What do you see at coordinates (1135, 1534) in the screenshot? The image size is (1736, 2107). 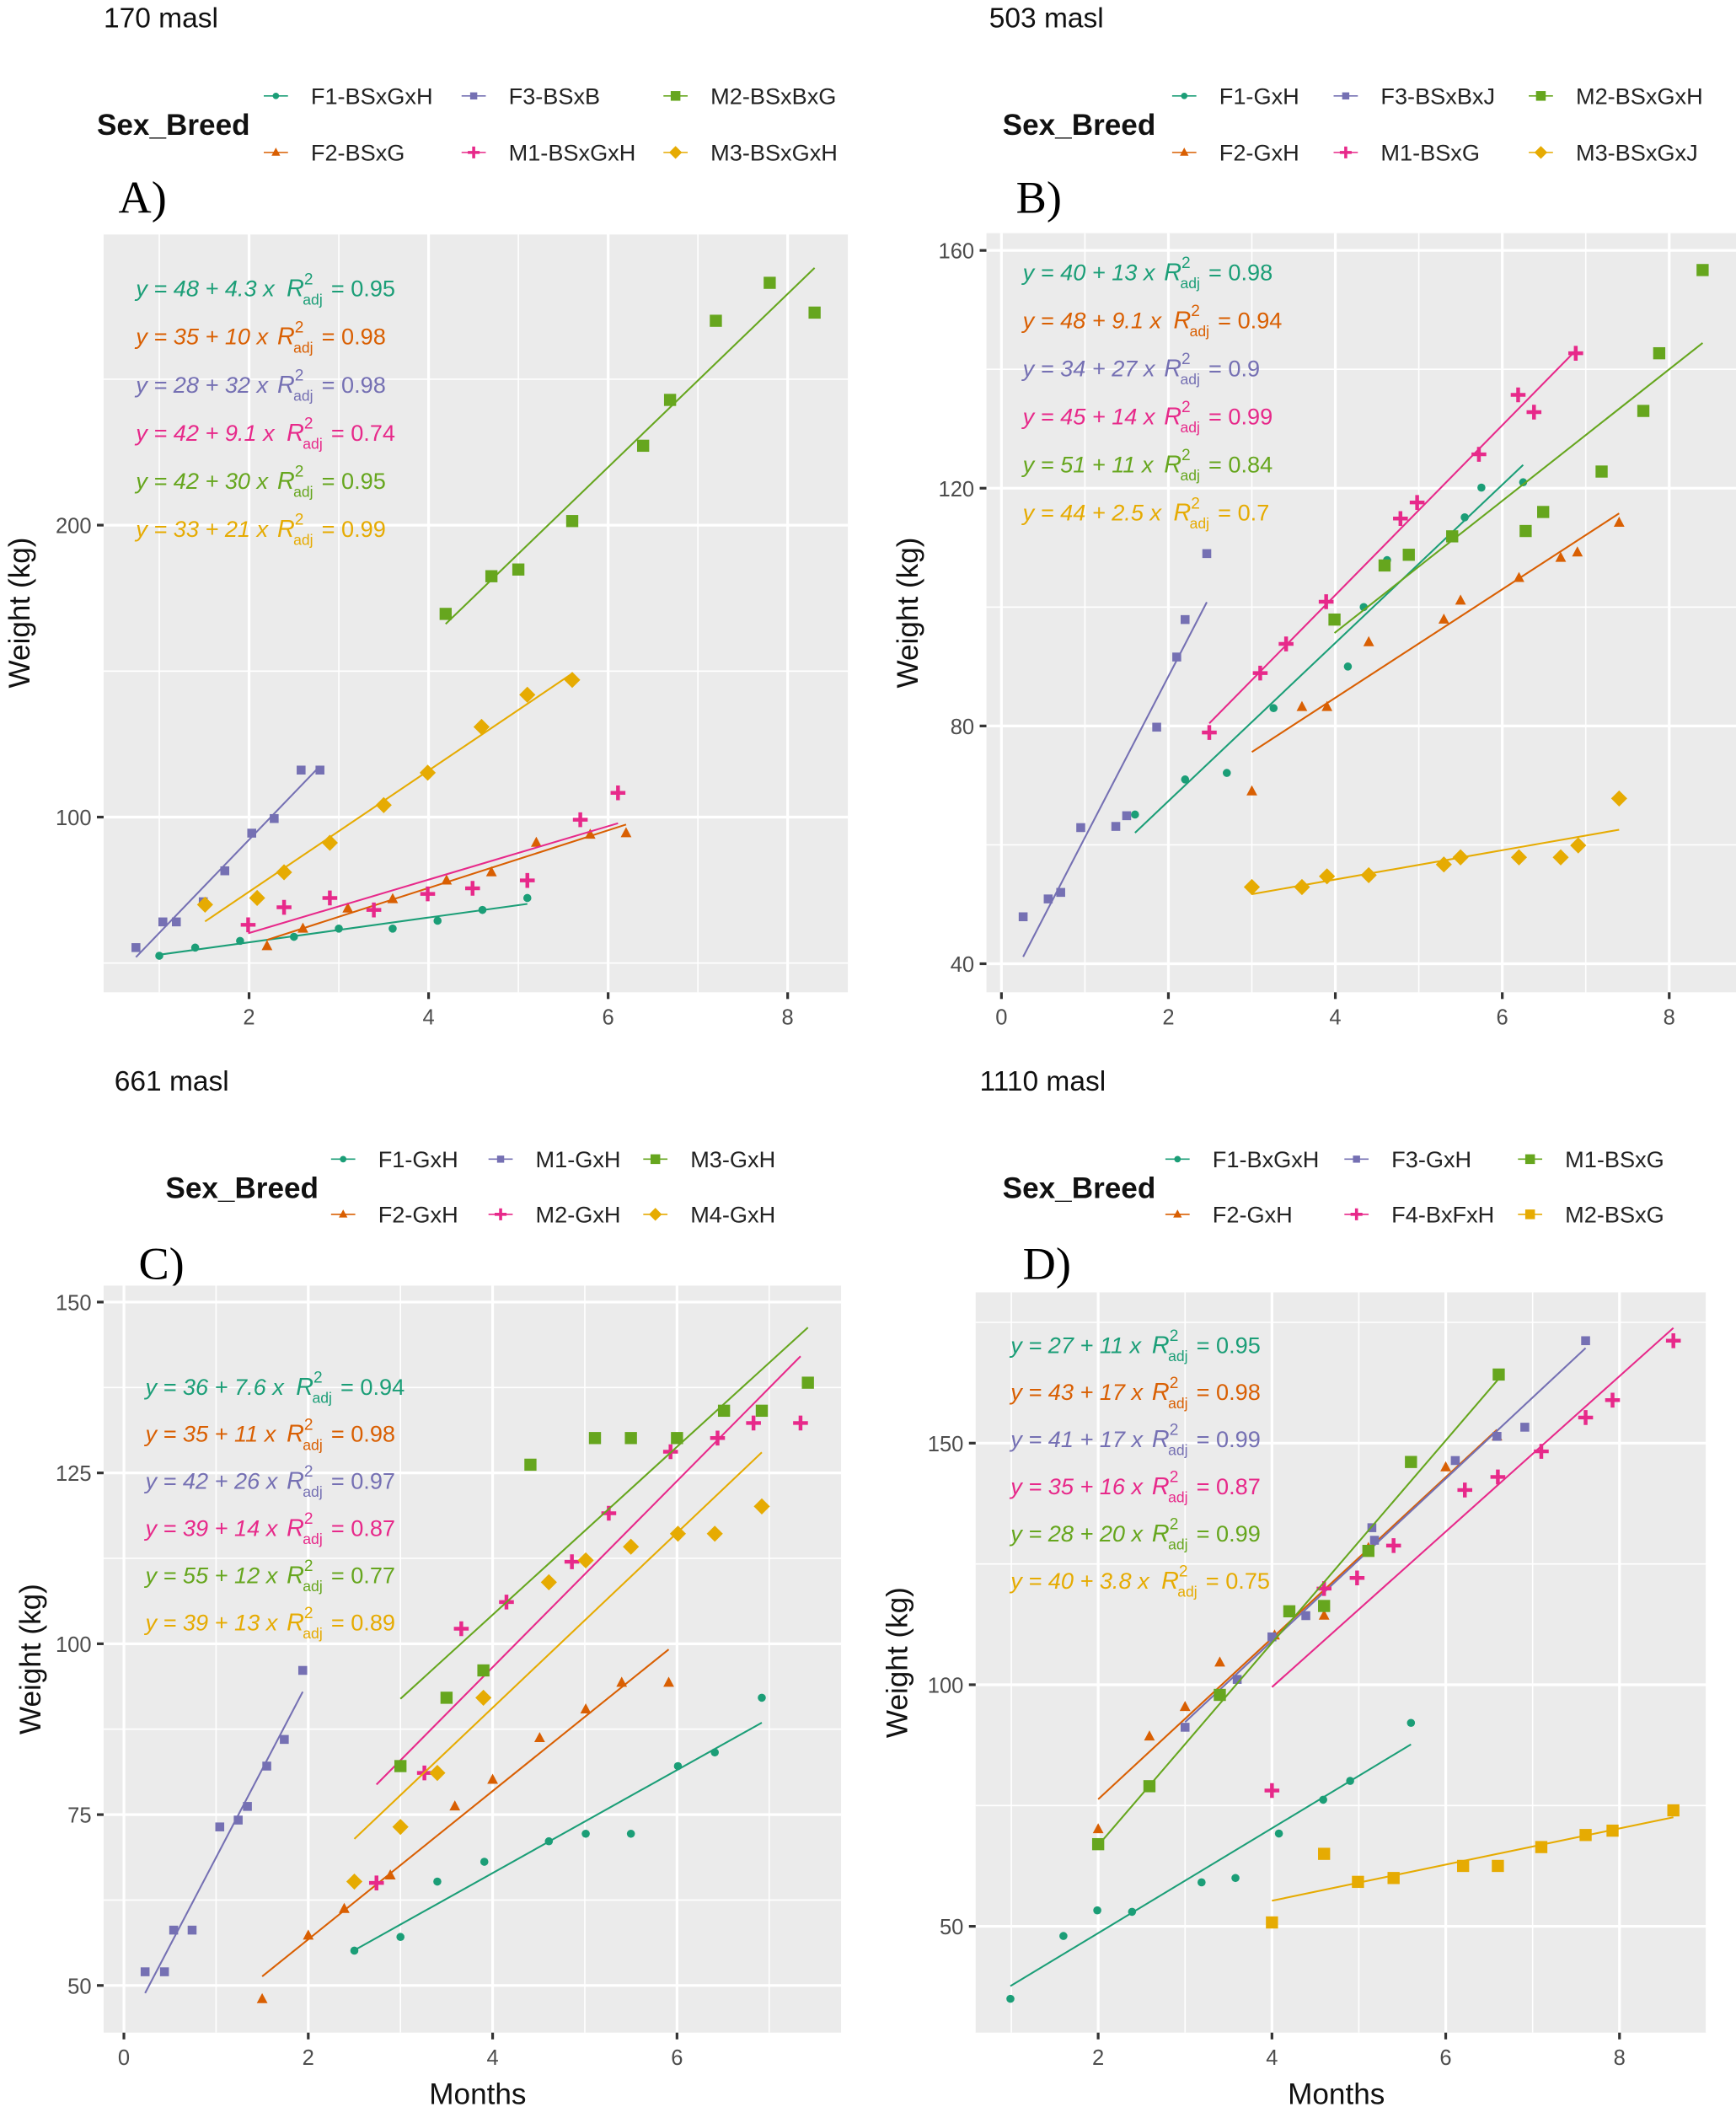 I see `fit-equation: y = 28 + 20 x R 2 adj = 0.99` at bounding box center [1135, 1534].